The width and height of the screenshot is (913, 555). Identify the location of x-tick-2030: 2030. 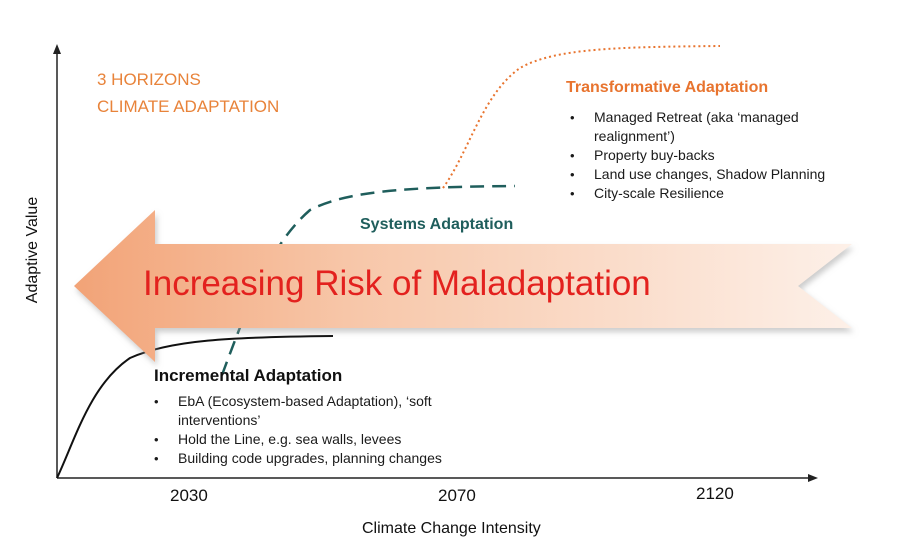
(189, 495).